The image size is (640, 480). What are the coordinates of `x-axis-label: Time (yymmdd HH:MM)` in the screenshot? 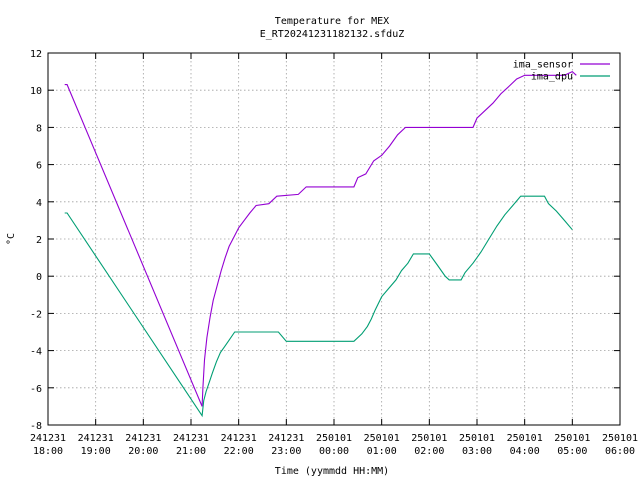 It's located at (332, 471).